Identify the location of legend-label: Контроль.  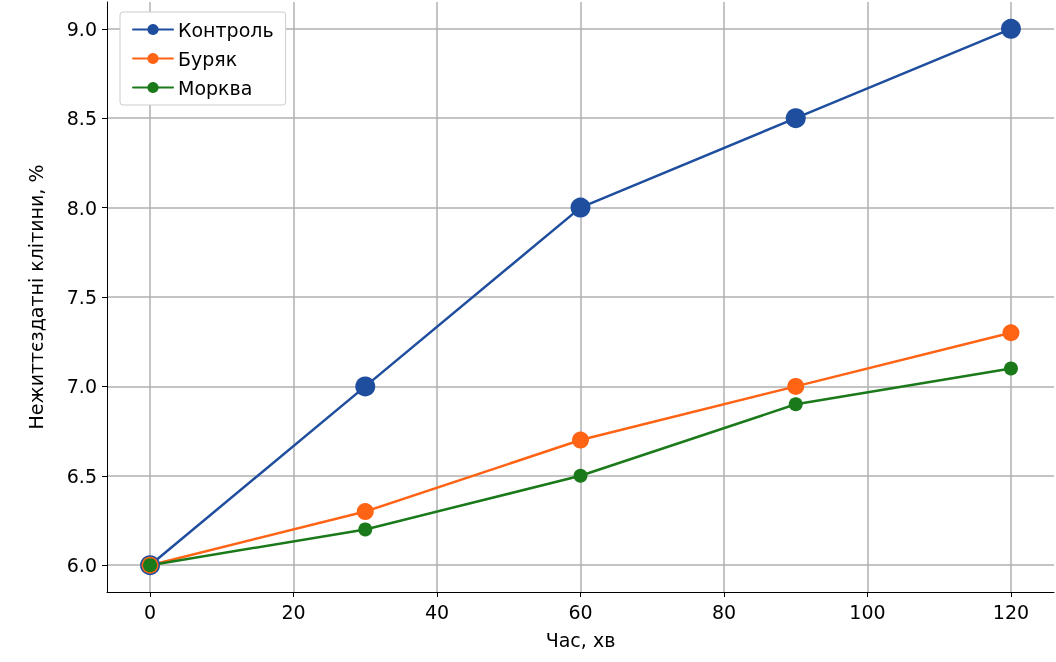
(226, 29).